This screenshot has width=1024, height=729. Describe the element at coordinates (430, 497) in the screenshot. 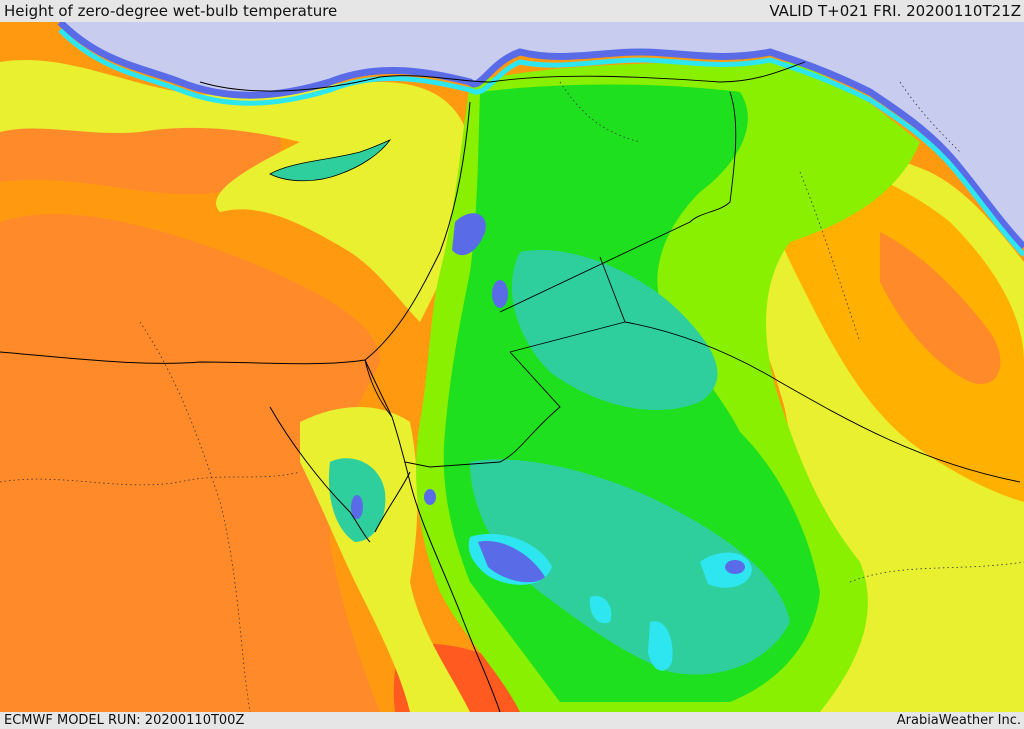

I see `blue-spot-hejaz` at that location.